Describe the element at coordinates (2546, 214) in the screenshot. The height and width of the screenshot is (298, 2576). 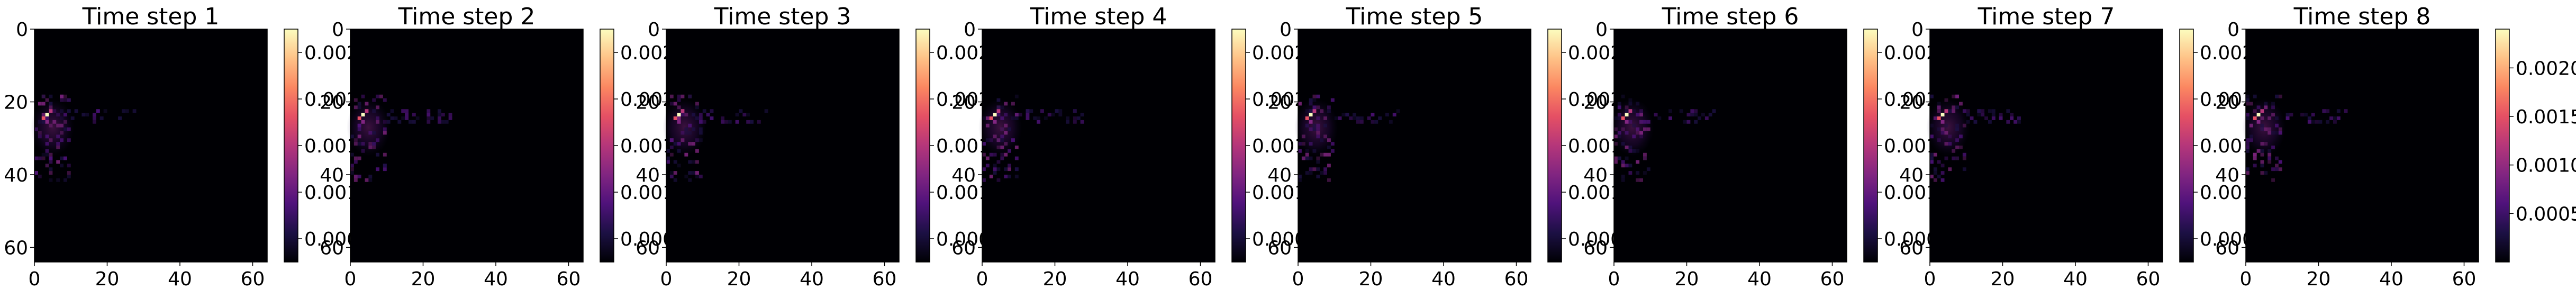
I see `colorbar-tick-label: 0.0005` at that location.